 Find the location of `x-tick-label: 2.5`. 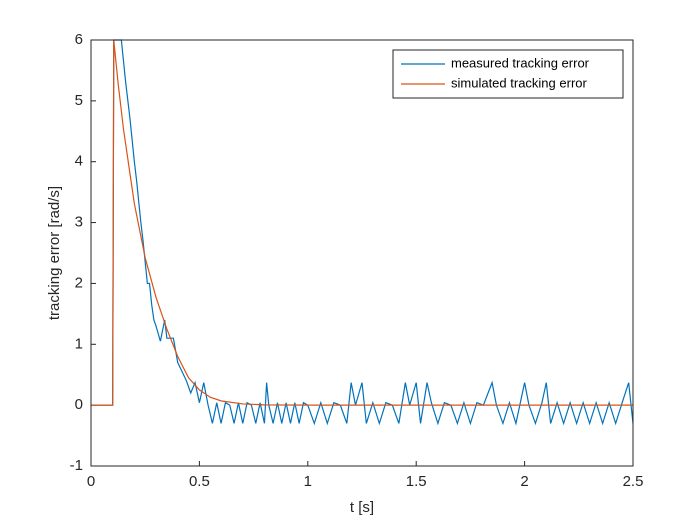

x-tick-label: 2.5 is located at coordinates (633, 481).